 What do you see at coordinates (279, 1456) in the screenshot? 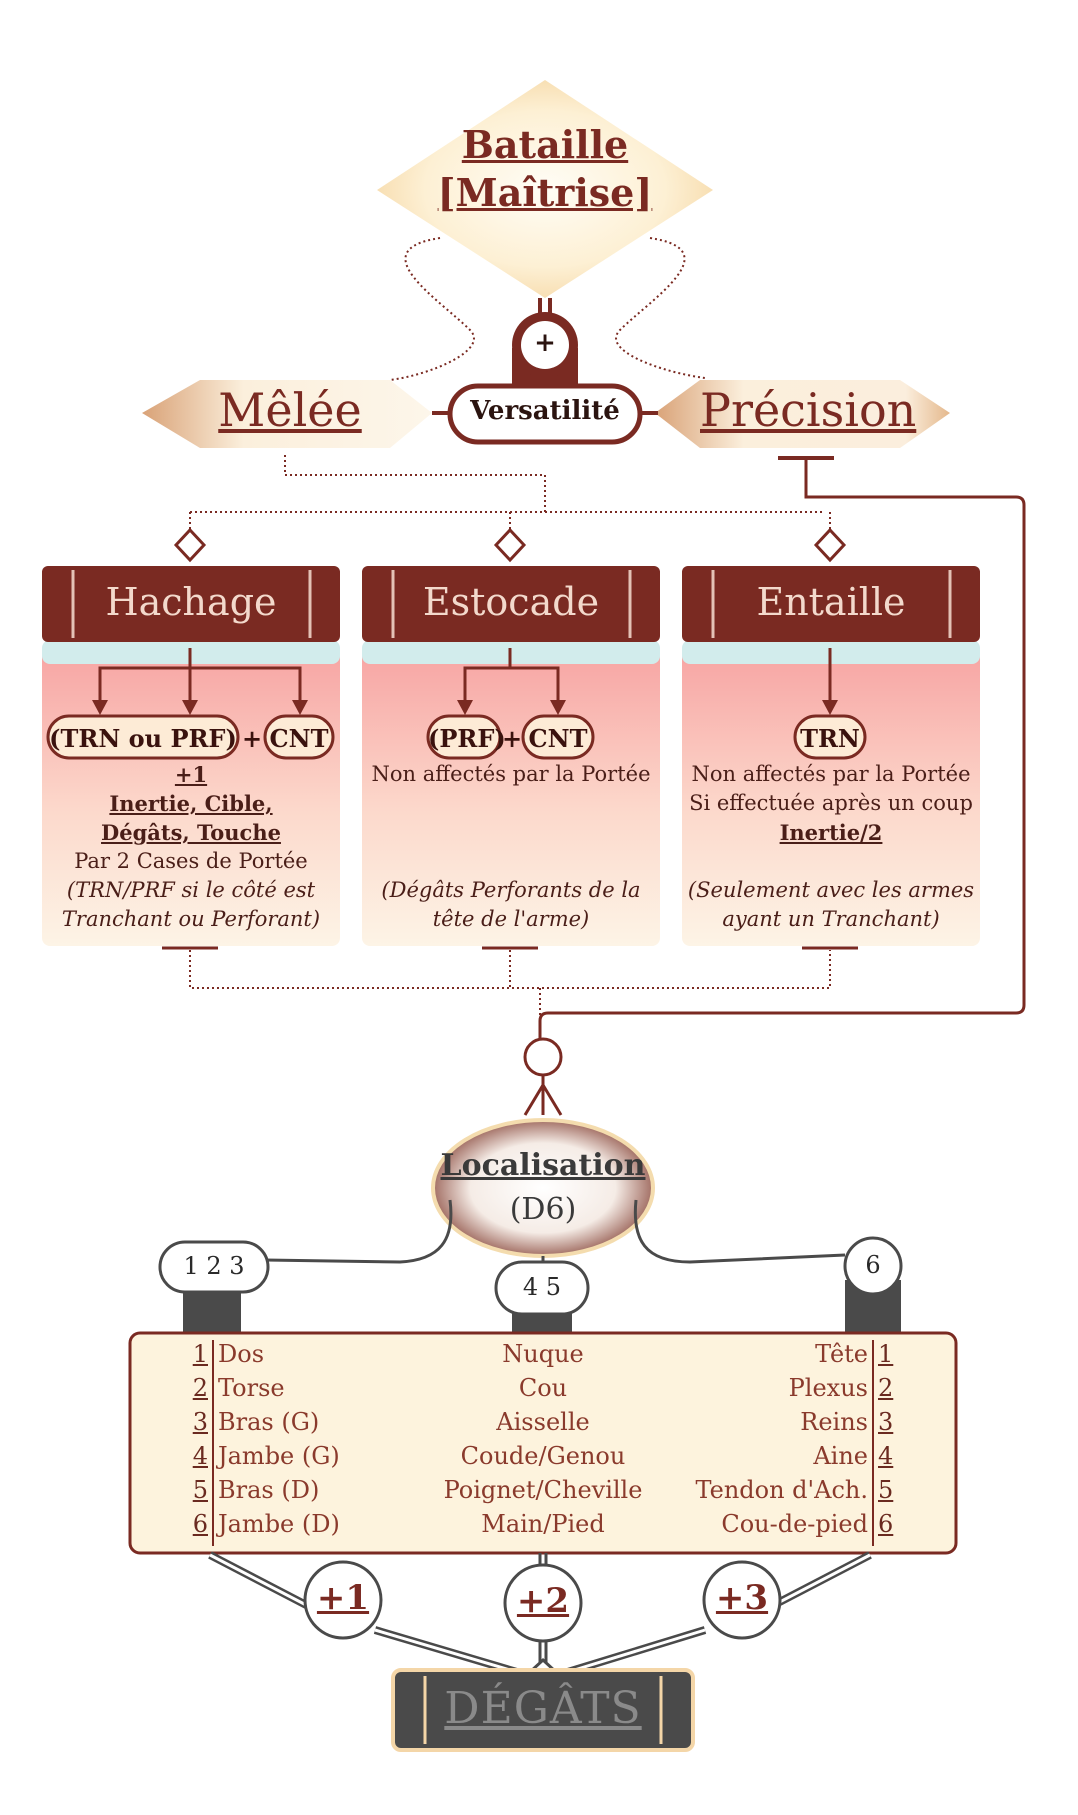
I see `table-cell: Jambe (G)` at bounding box center [279, 1456].